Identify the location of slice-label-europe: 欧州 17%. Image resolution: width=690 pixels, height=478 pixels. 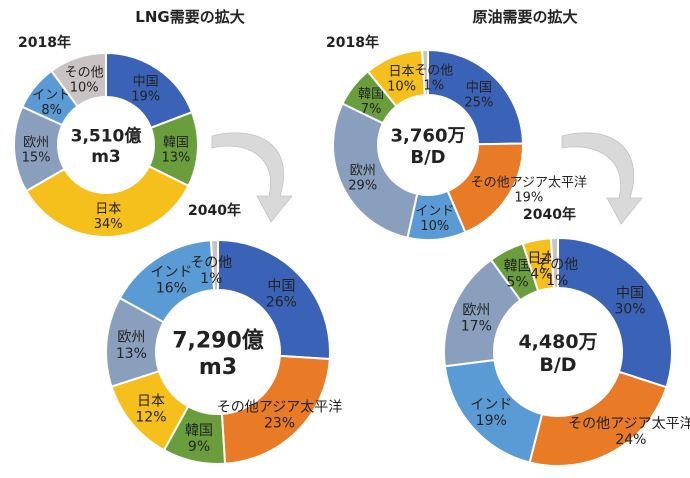
(476, 319).